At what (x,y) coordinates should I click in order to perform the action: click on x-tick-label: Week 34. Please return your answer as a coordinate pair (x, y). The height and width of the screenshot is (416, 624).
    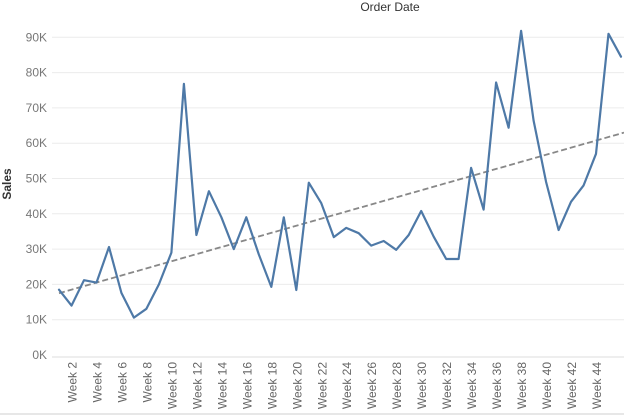
    Looking at the image, I should click on (472, 385).